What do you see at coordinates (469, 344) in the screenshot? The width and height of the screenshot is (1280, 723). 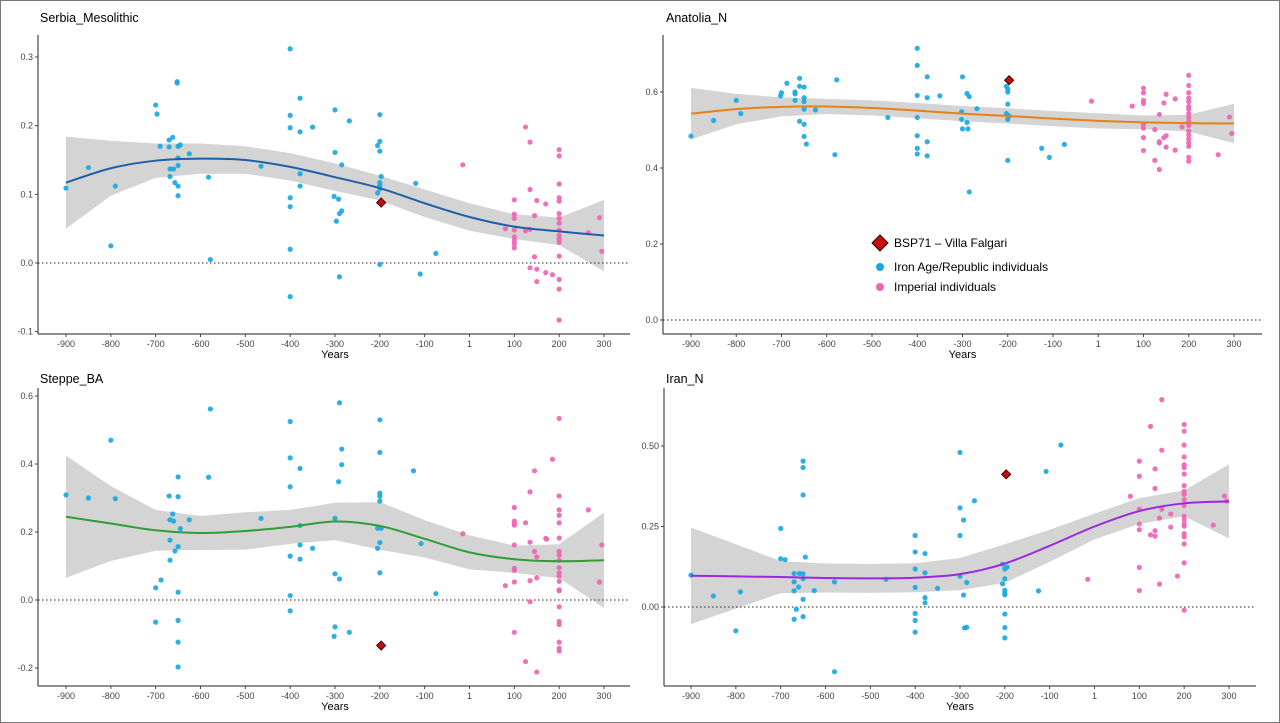 I see `x-tick-label: 1` at bounding box center [469, 344].